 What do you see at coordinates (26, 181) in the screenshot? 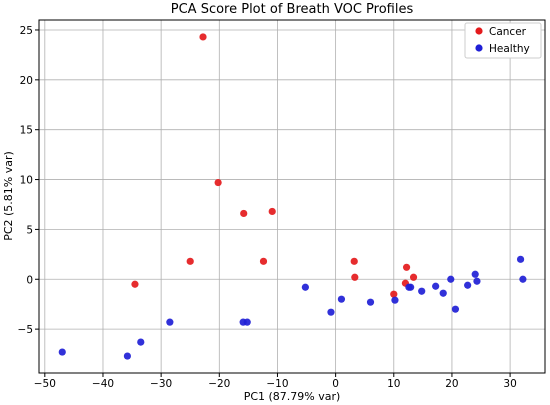
I see `y-tick-label: 10` at bounding box center [26, 181].